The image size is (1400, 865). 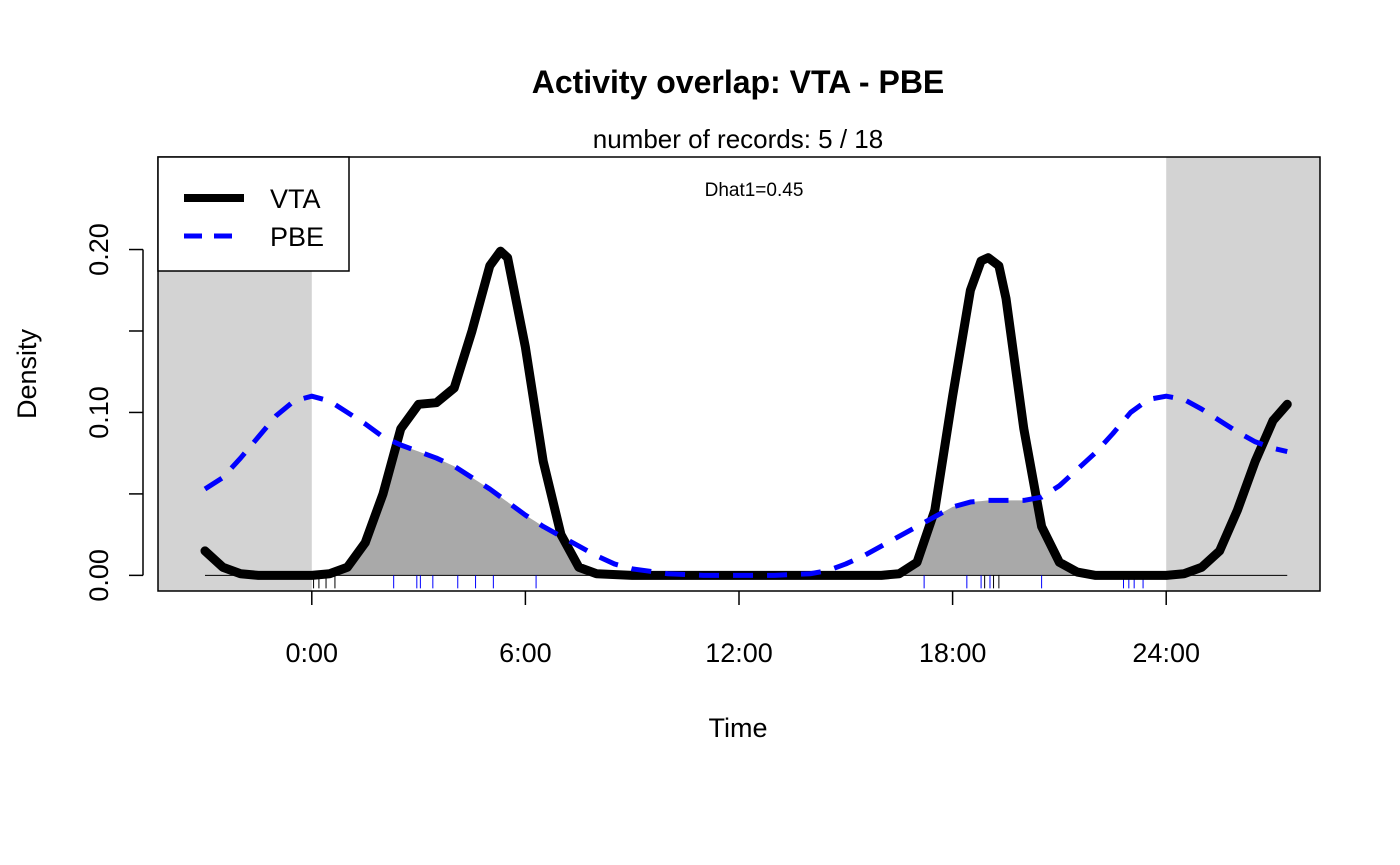 What do you see at coordinates (739, 653) in the screenshot?
I see `x-tick-label-2: 12:00` at bounding box center [739, 653].